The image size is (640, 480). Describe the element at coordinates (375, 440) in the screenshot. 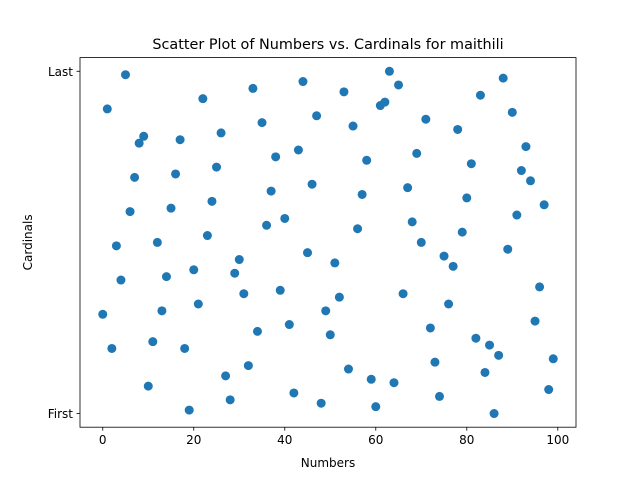

I see `x-tick-label: 60` at that location.